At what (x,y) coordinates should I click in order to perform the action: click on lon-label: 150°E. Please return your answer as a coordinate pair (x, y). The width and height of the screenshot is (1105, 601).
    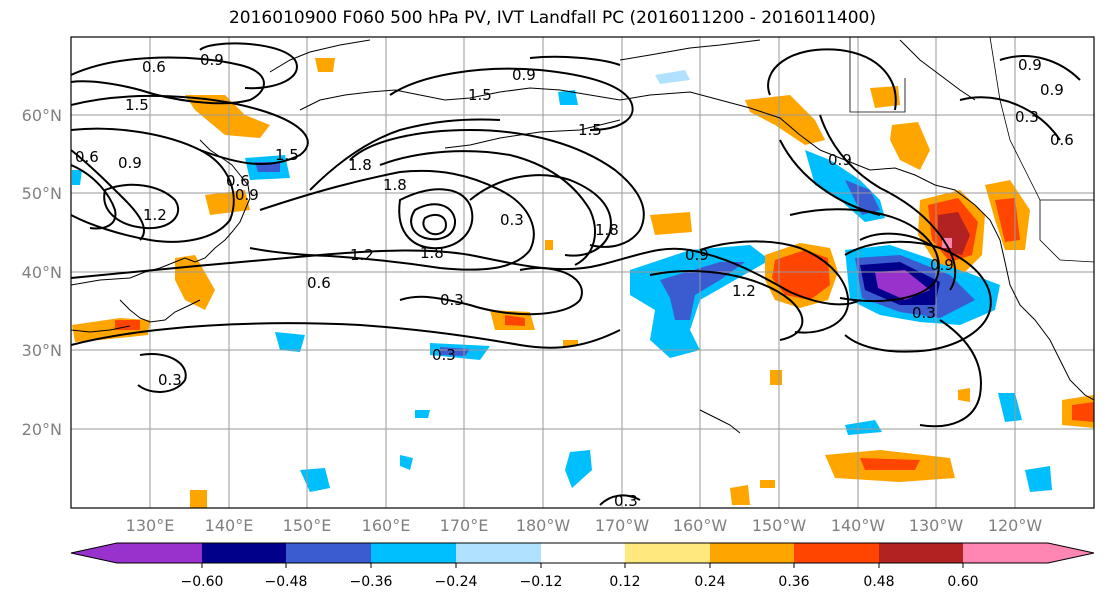
    Looking at the image, I should click on (307, 525).